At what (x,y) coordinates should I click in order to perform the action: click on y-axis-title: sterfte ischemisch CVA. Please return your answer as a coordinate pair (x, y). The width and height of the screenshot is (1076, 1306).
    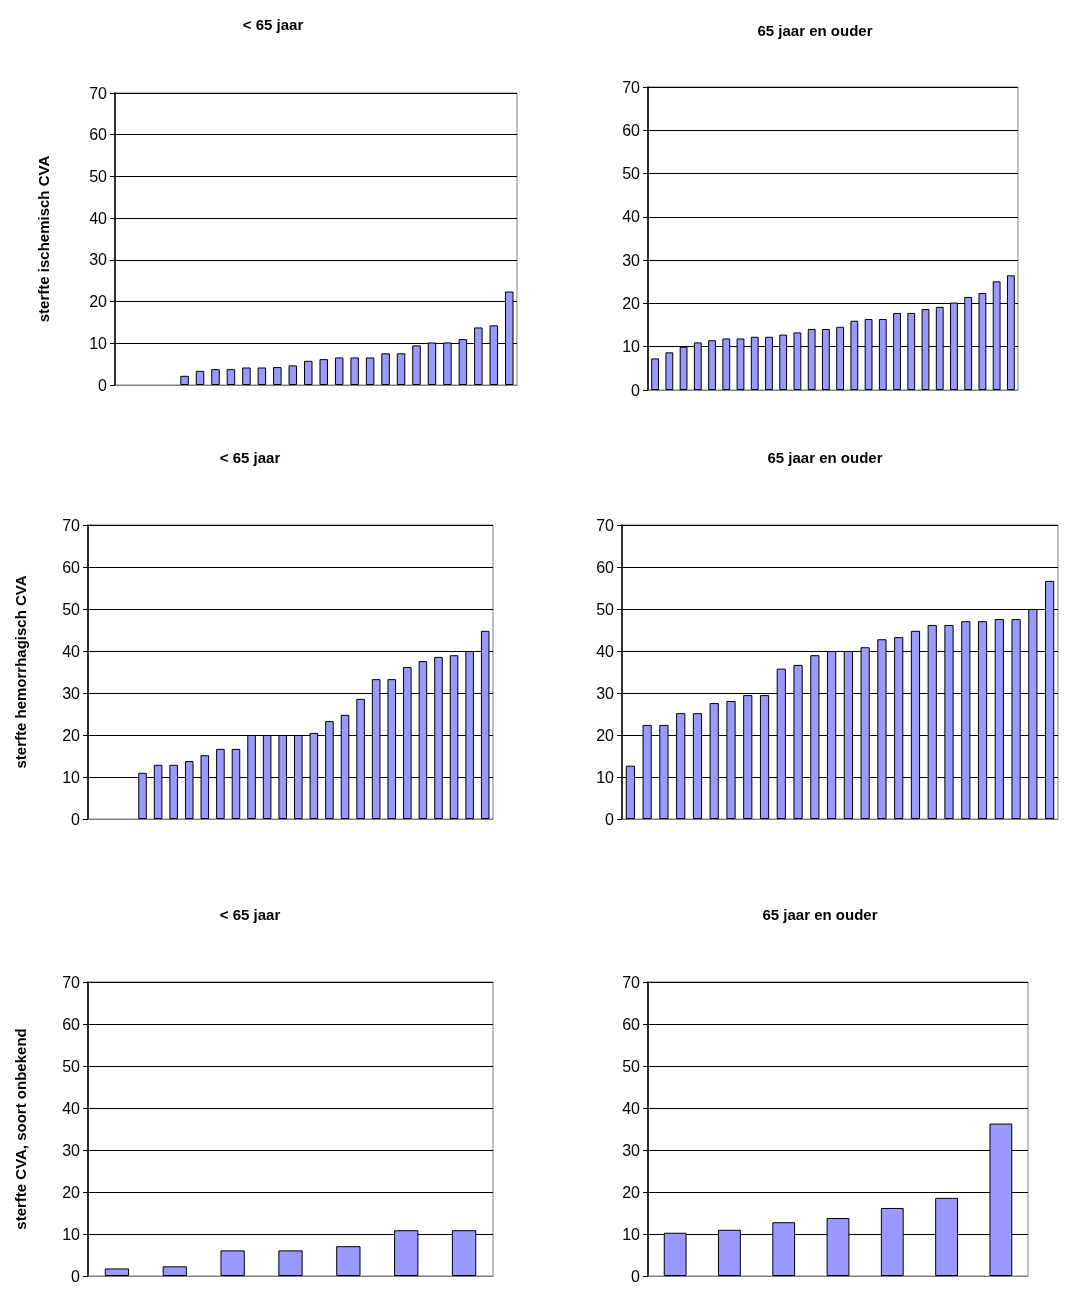
    Looking at the image, I should click on (43, 239).